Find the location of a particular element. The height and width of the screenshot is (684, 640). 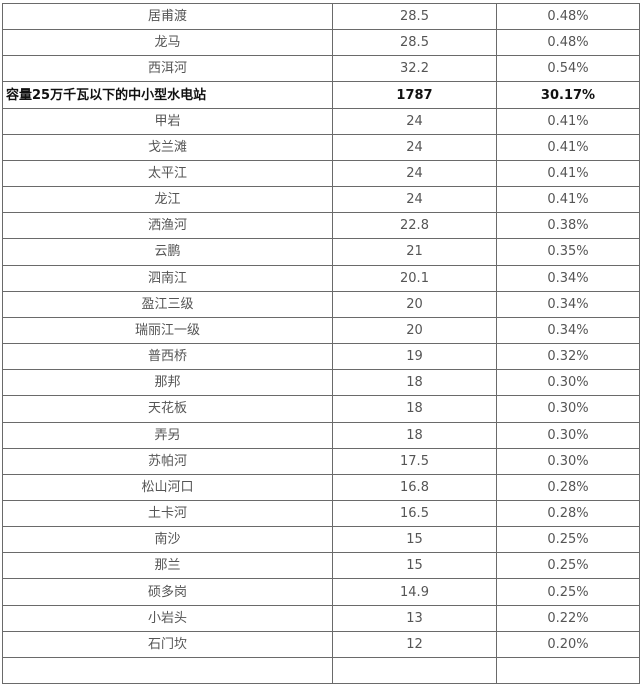

table-row-partial is located at coordinates (321, 670).